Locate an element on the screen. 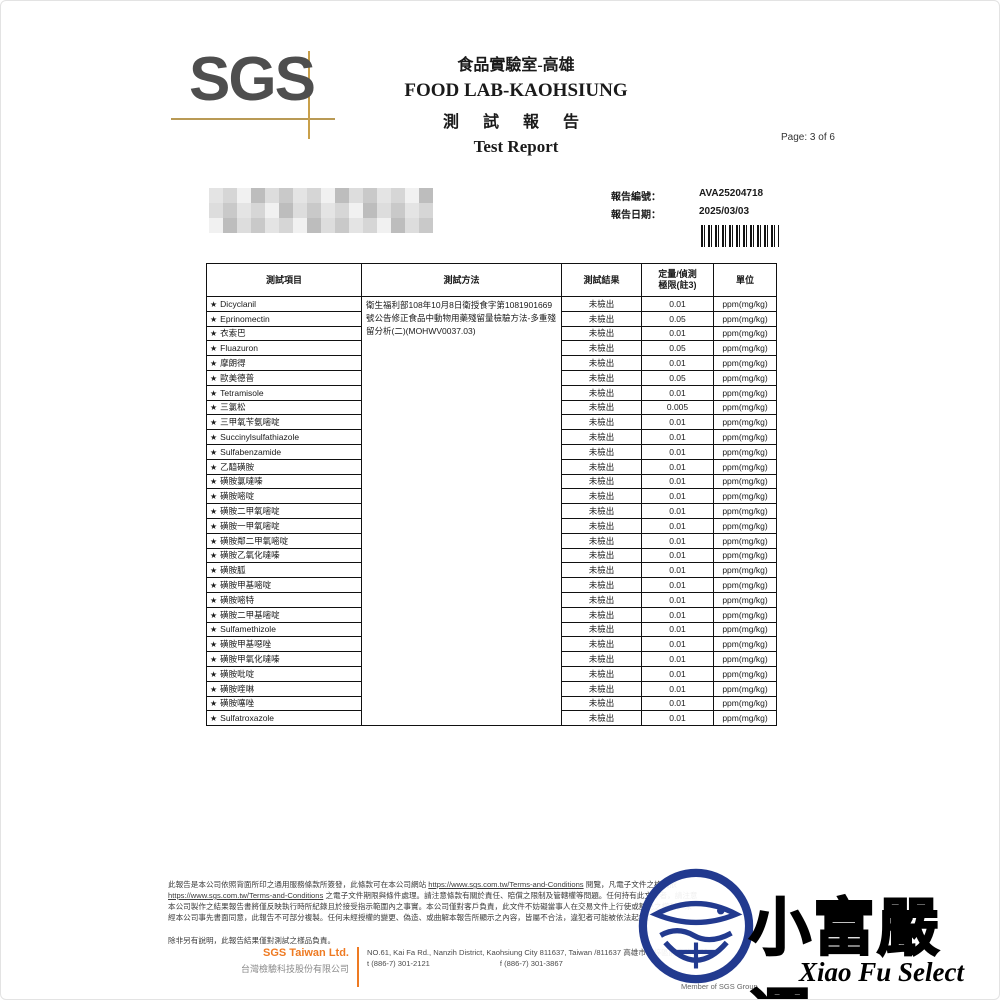  item-cell: ★ 摩朗得 is located at coordinates (284, 363).